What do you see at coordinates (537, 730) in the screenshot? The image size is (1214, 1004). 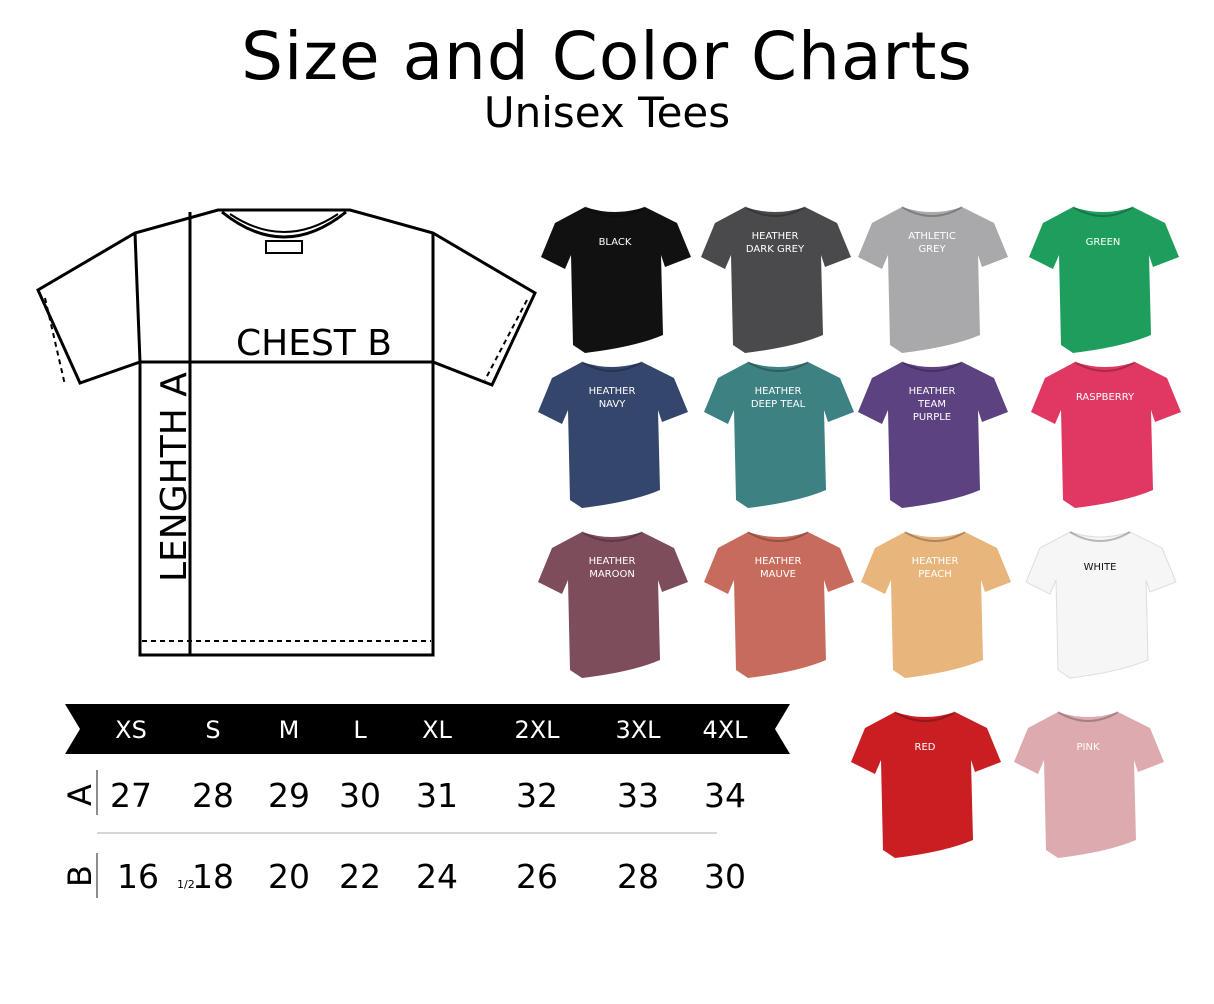 I see `size-header-2xl: 2XL` at bounding box center [537, 730].